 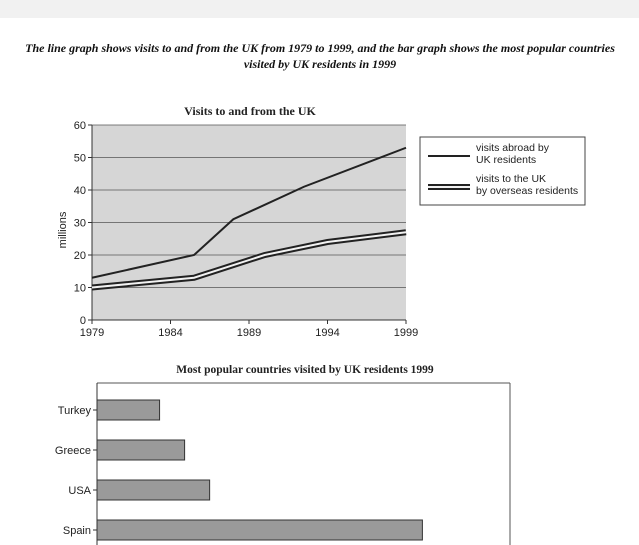 What do you see at coordinates (80, 159) in the screenshot?
I see `y-tick-label: 50` at bounding box center [80, 159].